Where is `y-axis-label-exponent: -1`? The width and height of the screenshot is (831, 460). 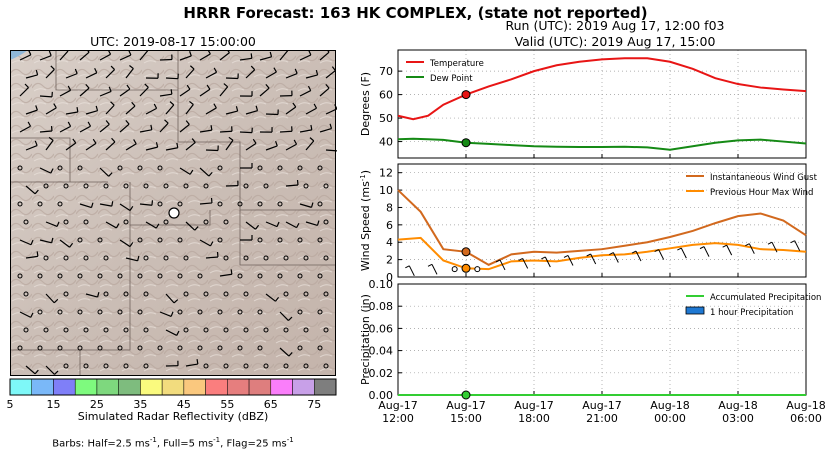 y-axis-label-exponent: -1 is located at coordinates (363, 177).